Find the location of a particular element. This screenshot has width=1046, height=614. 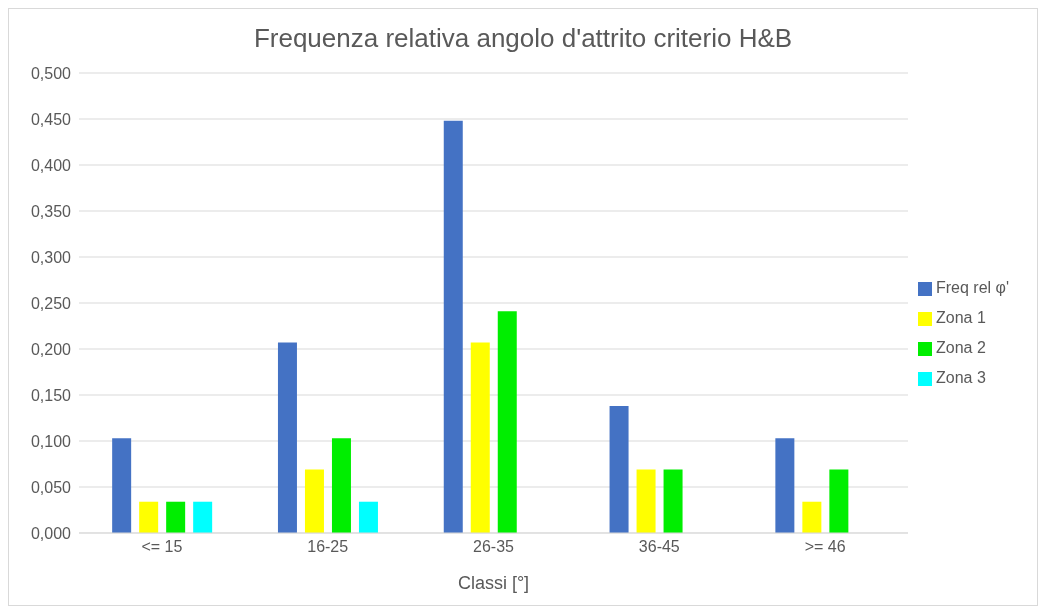

y-tick-label: 0,400 is located at coordinates (51, 165).